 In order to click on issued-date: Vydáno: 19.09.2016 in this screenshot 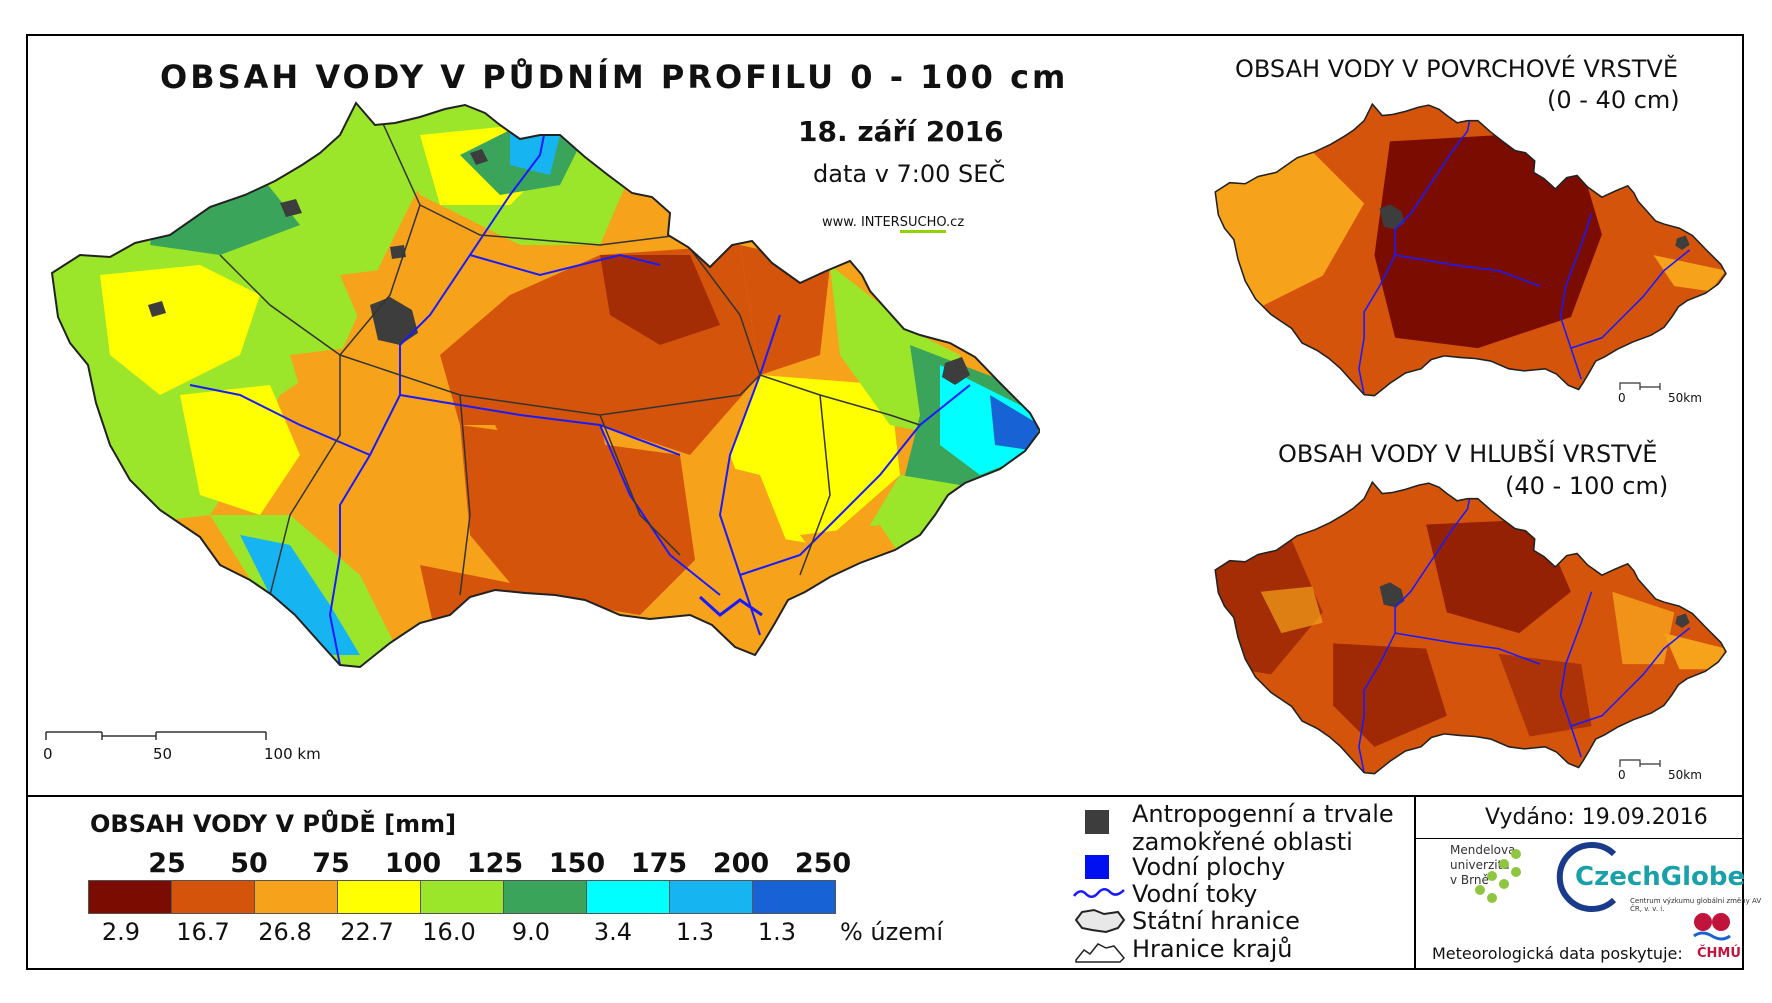, I will do `click(1596, 817)`.